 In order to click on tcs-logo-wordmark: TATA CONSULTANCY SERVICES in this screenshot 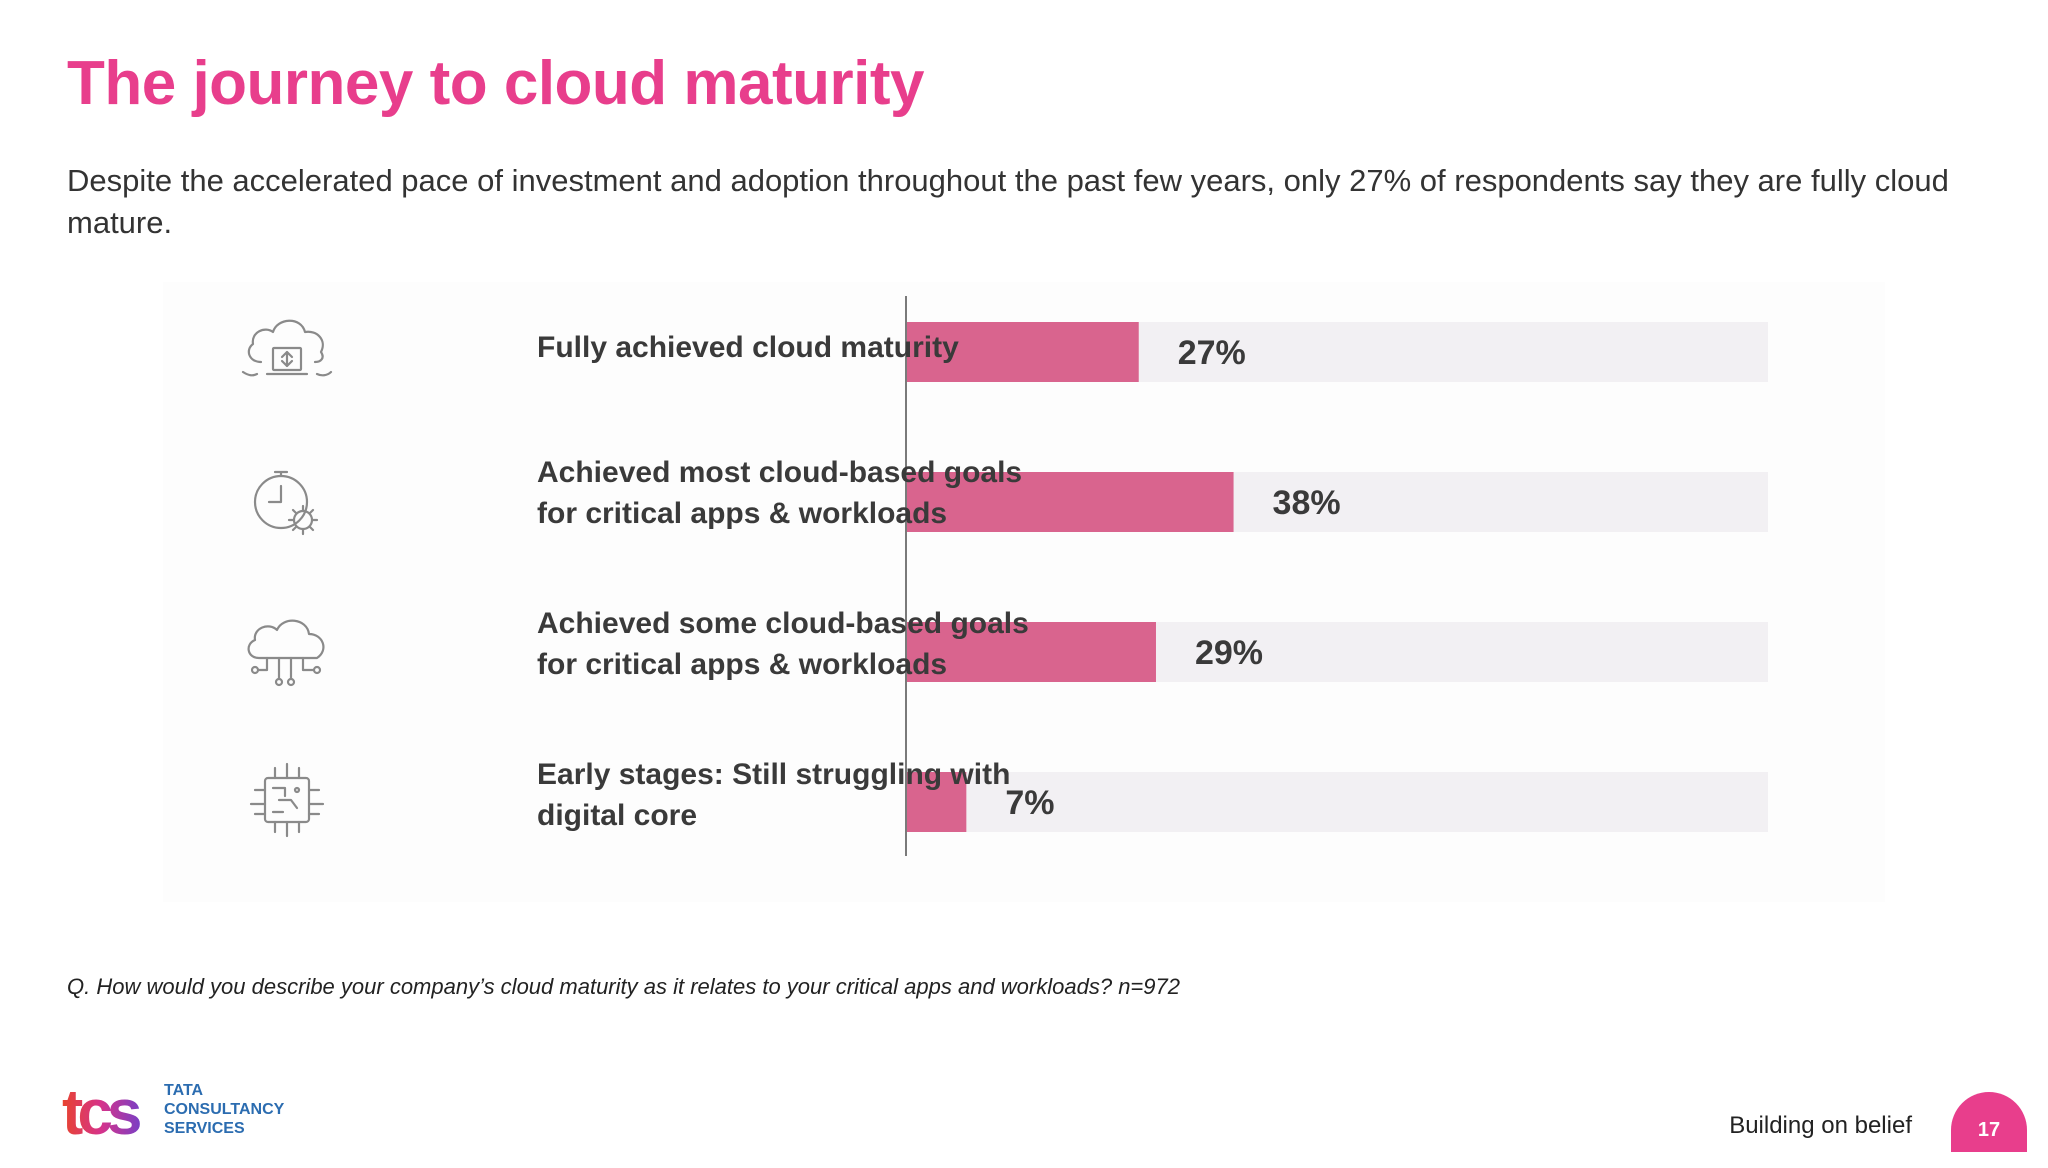, I will do `click(224, 1109)`.